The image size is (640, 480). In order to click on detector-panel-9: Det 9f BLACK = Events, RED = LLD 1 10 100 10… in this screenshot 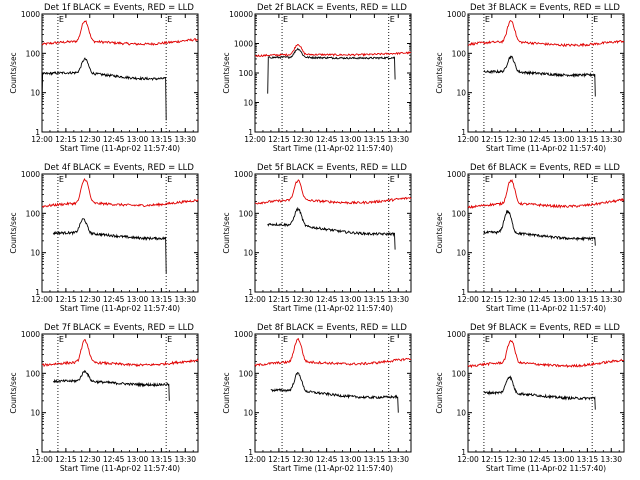, I will do `click(530, 398)`.